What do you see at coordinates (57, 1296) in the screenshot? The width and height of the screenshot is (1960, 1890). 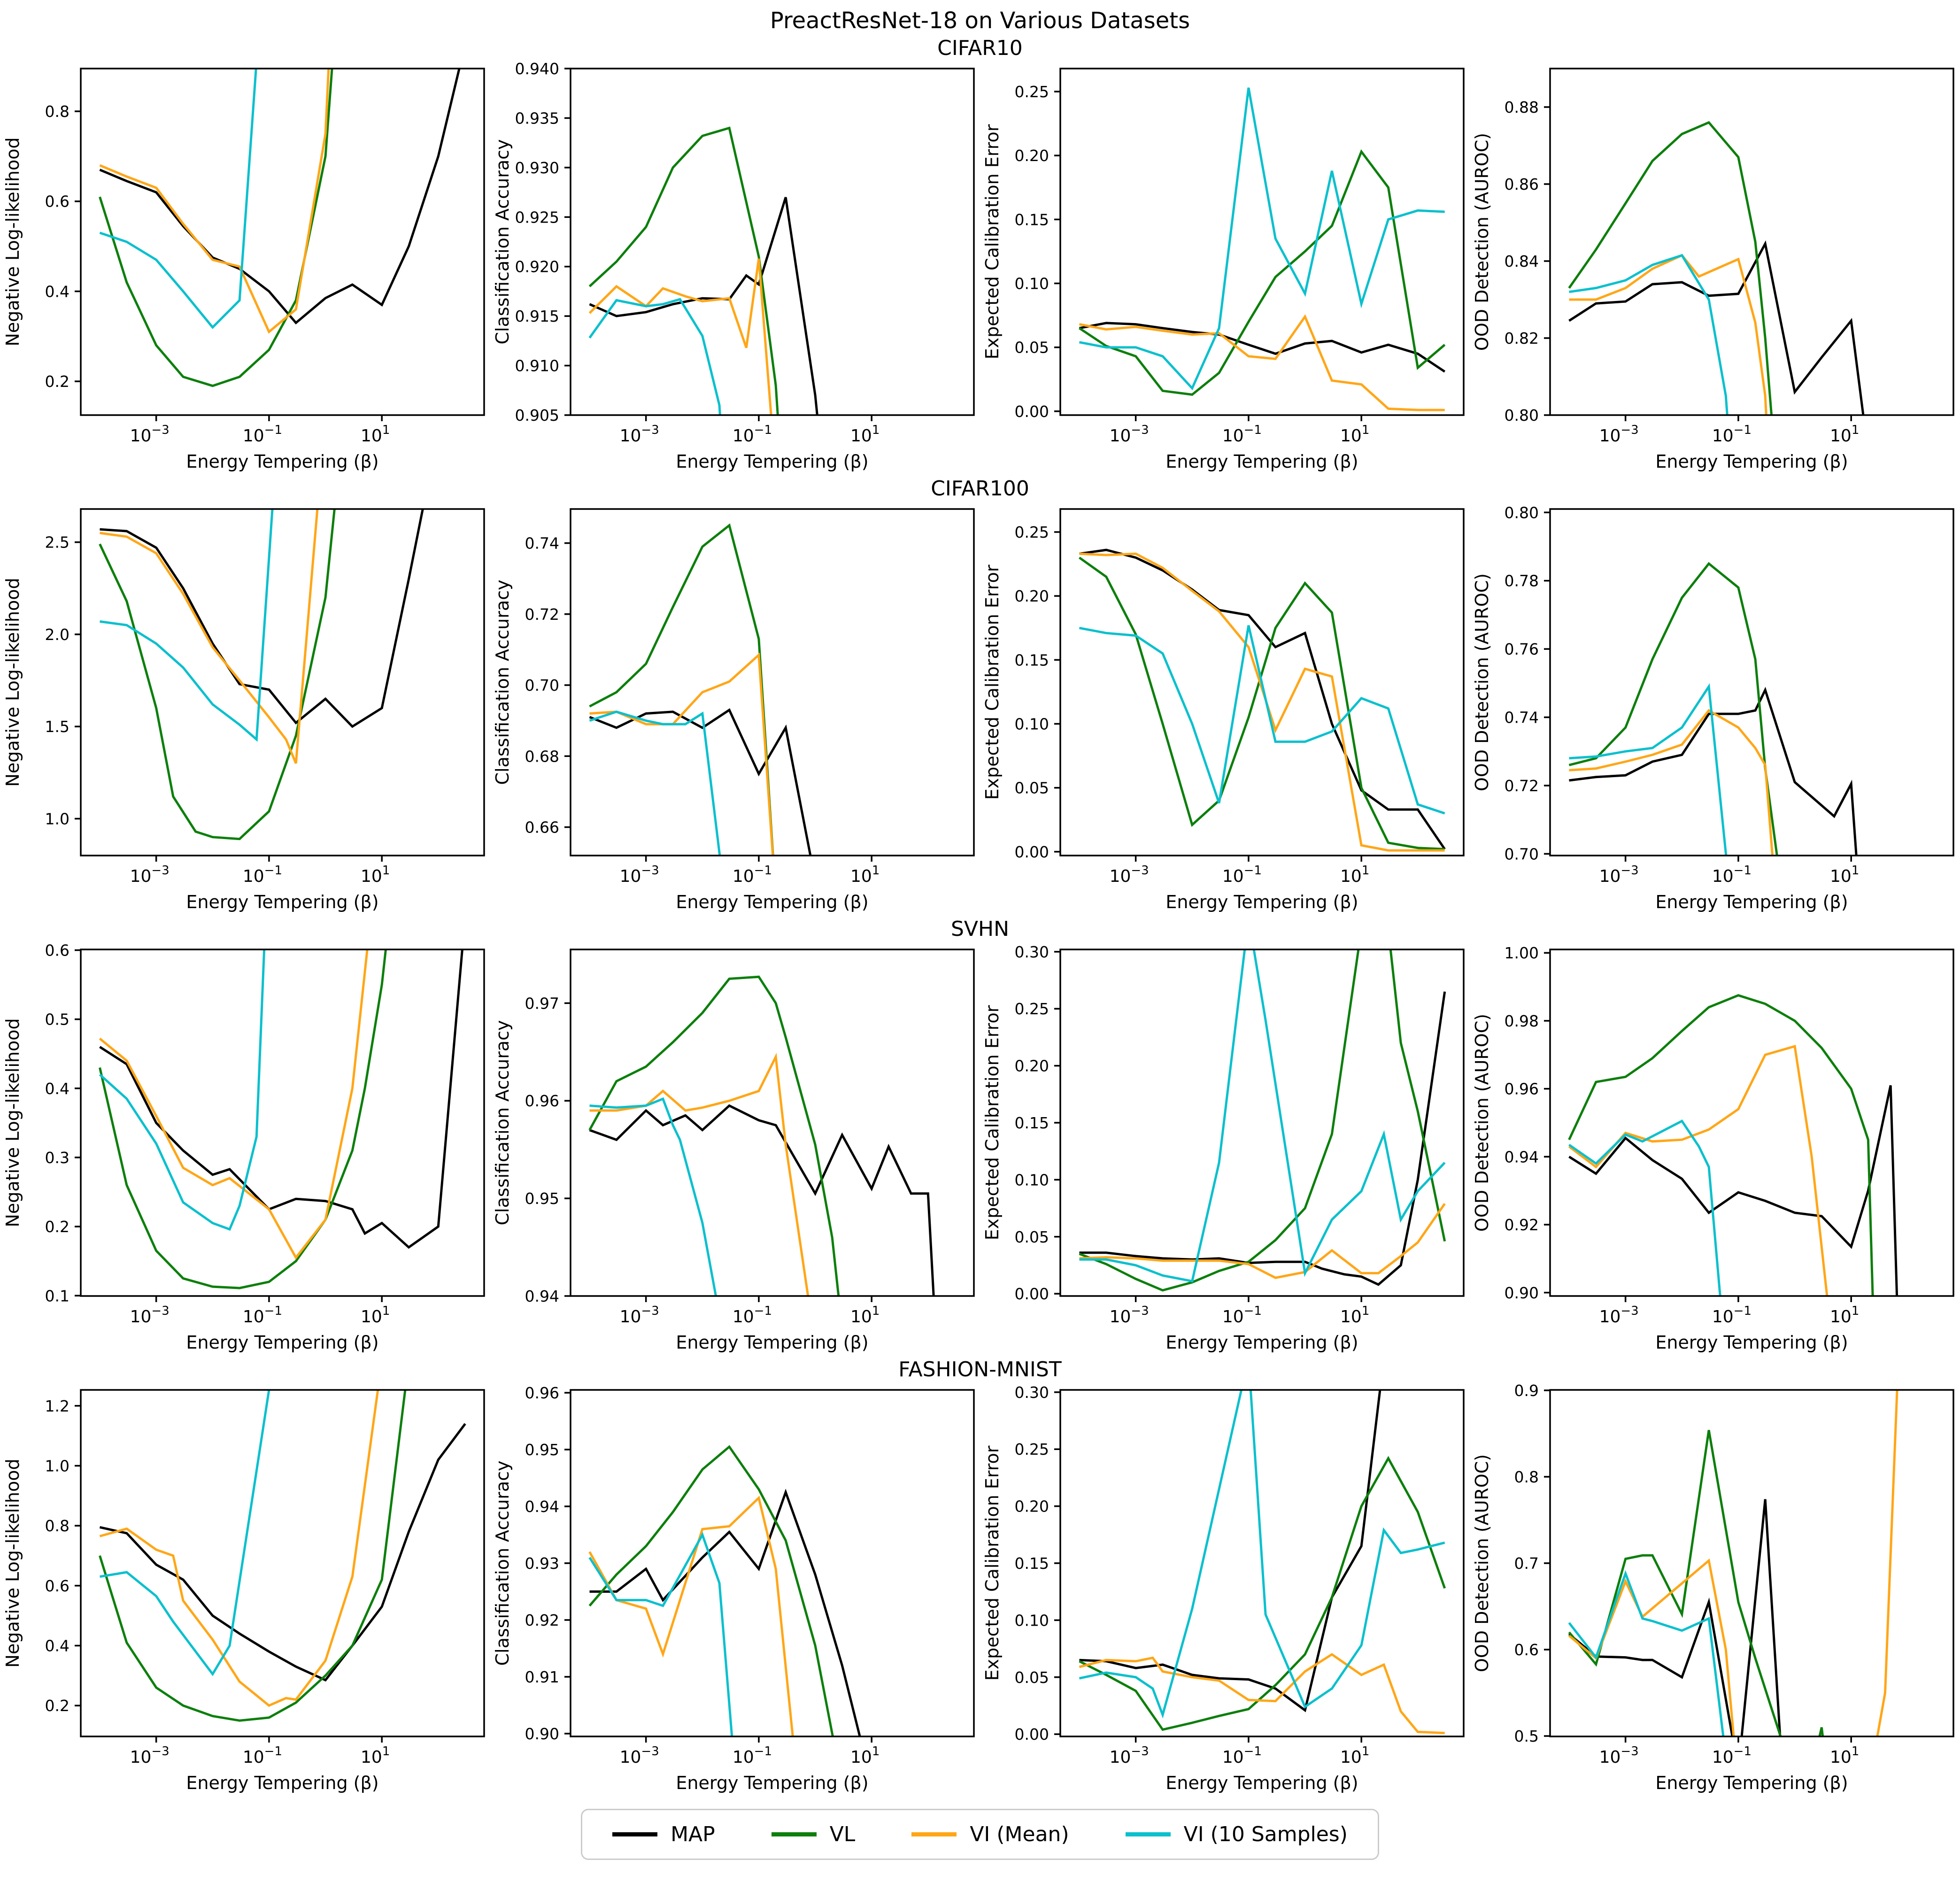 I see `y-tick-label: 0.1` at bounding box center [57, 1296].